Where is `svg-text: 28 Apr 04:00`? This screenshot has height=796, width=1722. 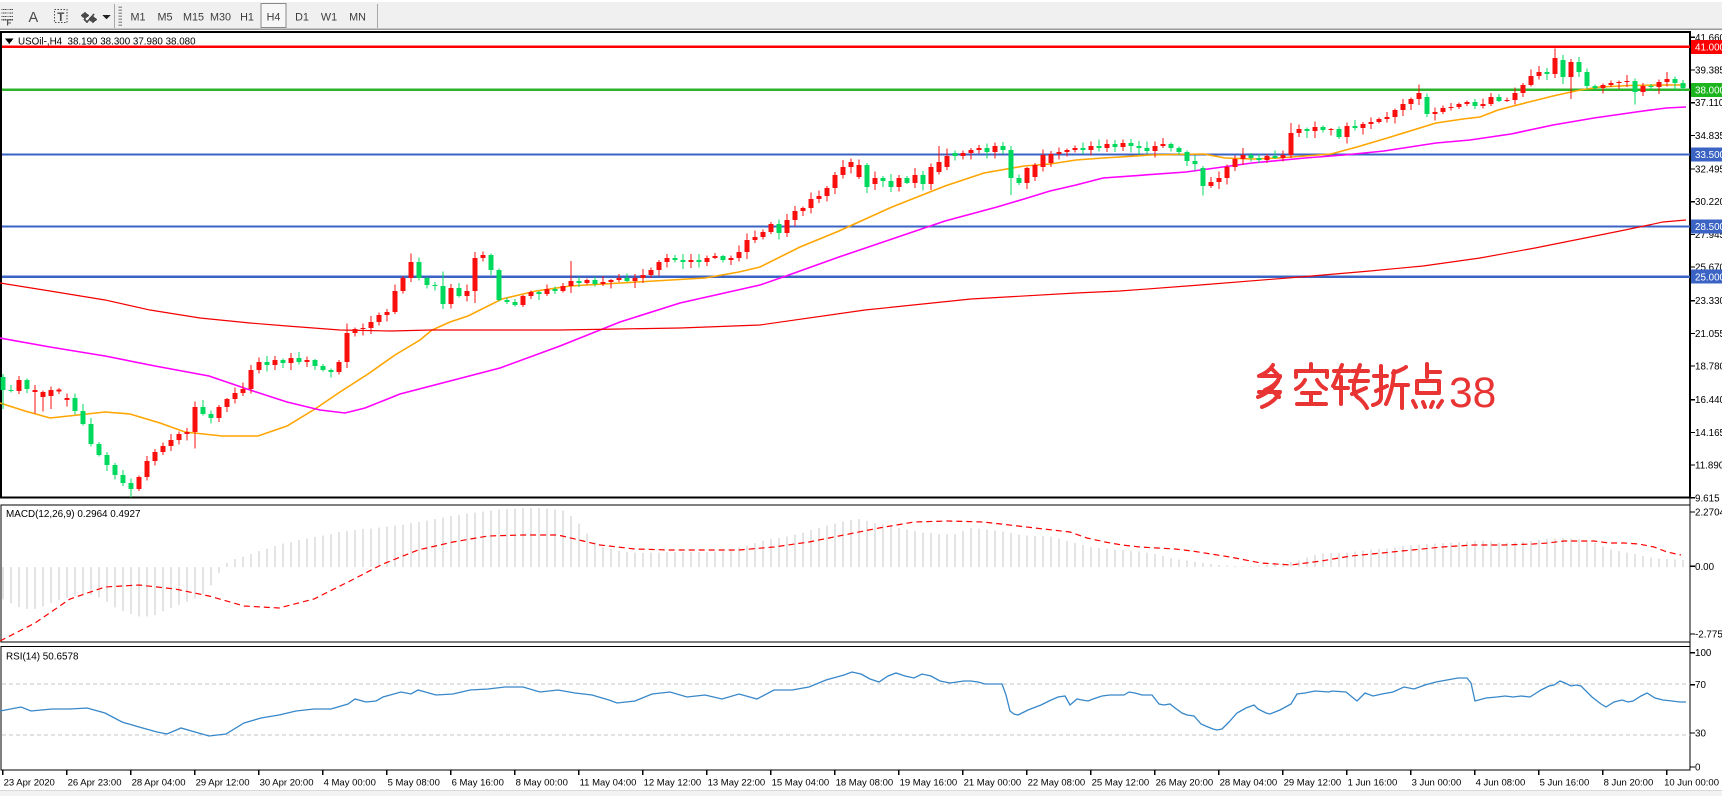 svg-text: 28 Apr 04:00 is located at coordinates (159, 783).